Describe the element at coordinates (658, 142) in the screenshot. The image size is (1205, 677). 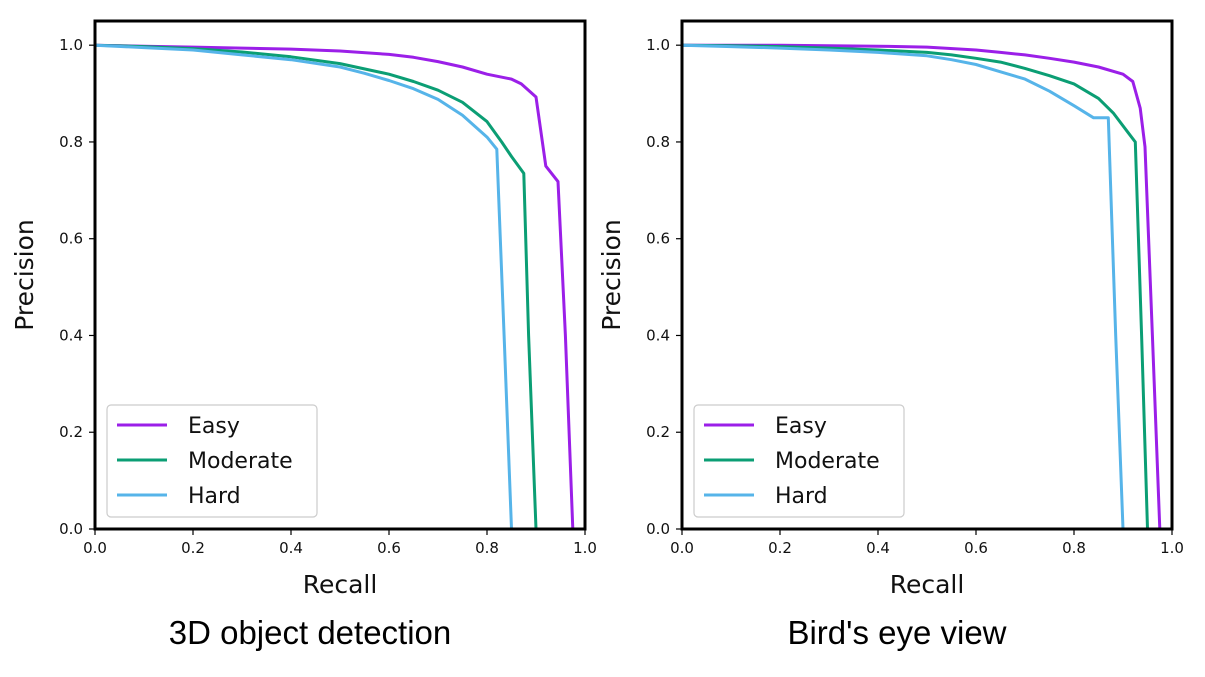
I see `panel-1-y-tick-label: 0.8` at that location.